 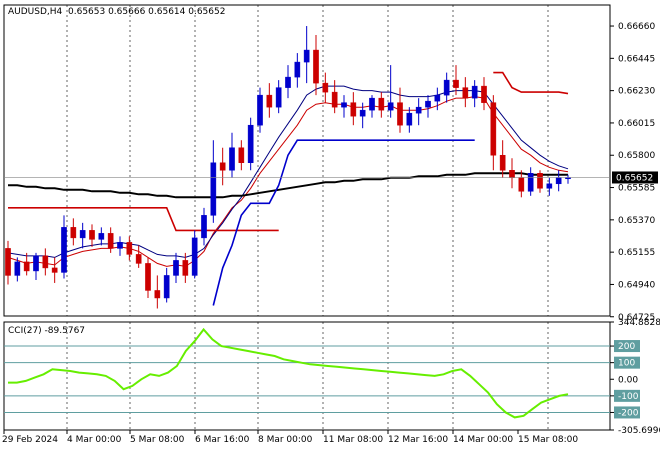 I want to click on time-tick-label: 11 Mar 08:00, so click(x=353, y=440).